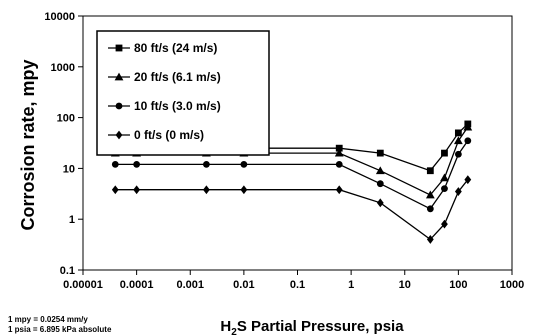 The image size is (538, 336). What do you see at coordinates (225, 326) in the screenshot?
I see `x-axis-title-h: H` at bounding box center [225, 326].